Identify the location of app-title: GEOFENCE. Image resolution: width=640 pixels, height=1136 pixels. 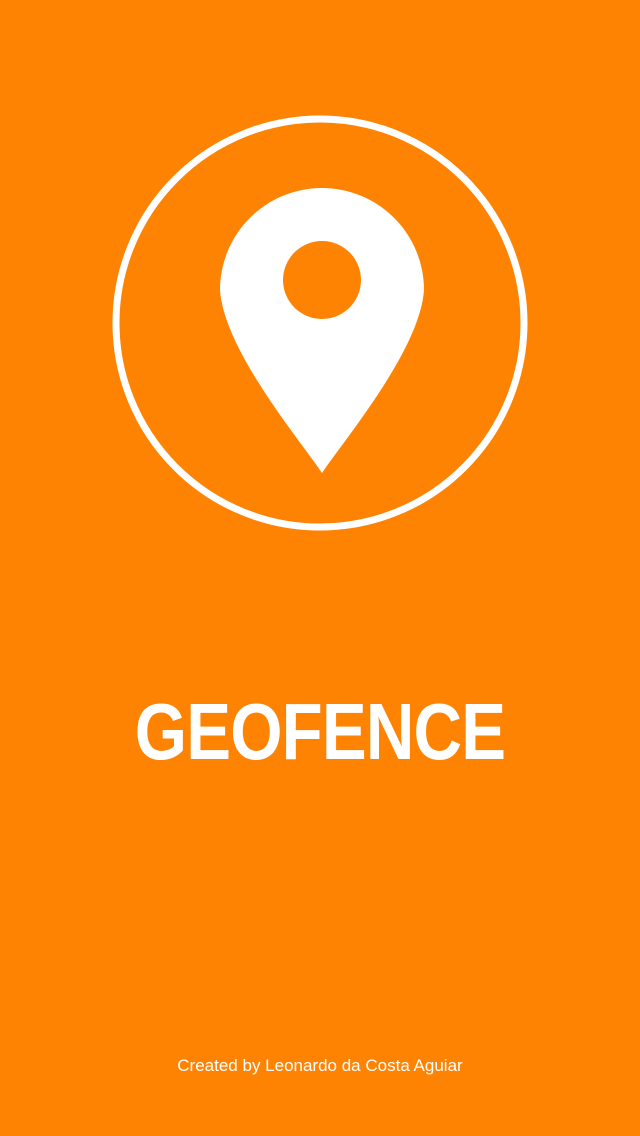
(320, 731).